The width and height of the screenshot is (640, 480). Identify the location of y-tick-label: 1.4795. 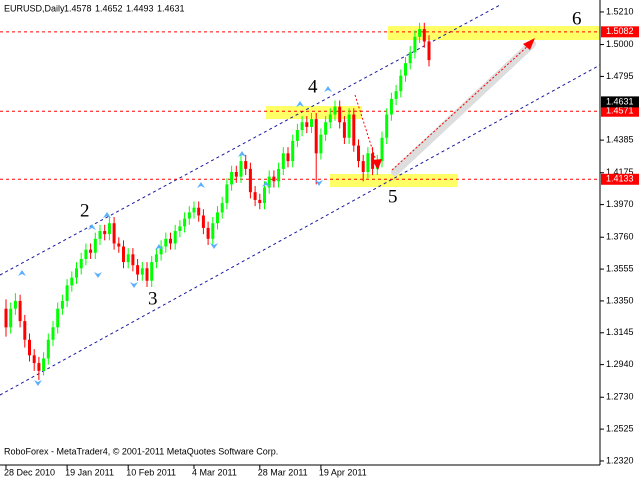
(620, 76).